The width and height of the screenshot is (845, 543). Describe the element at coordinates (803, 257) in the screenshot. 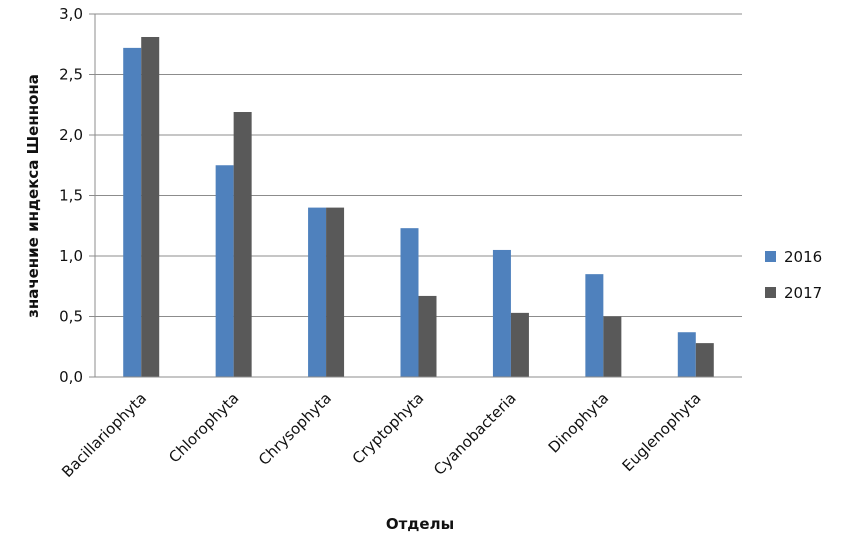

I see `legend-label-2016: 2016` at that location.